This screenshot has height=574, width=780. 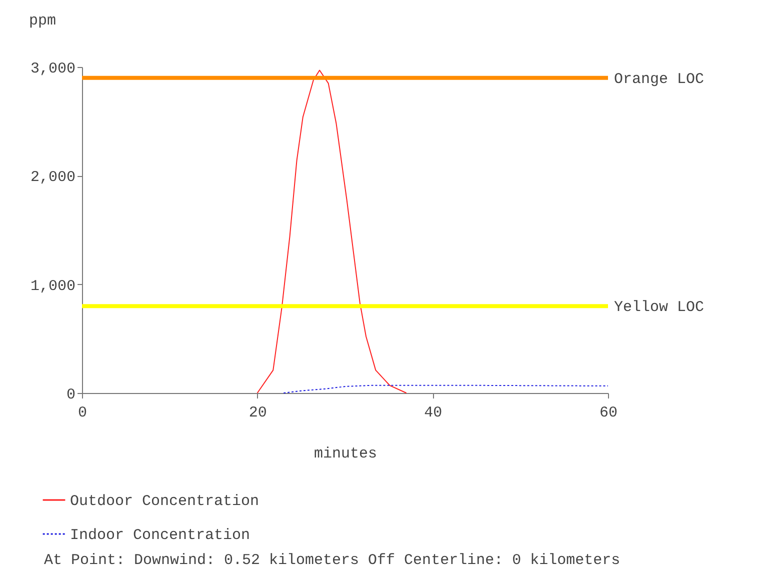 What do you see at coordinates (71, 395) in the screenshot?
I see `y-tick-label: 0` at bounding box center [71, 395].